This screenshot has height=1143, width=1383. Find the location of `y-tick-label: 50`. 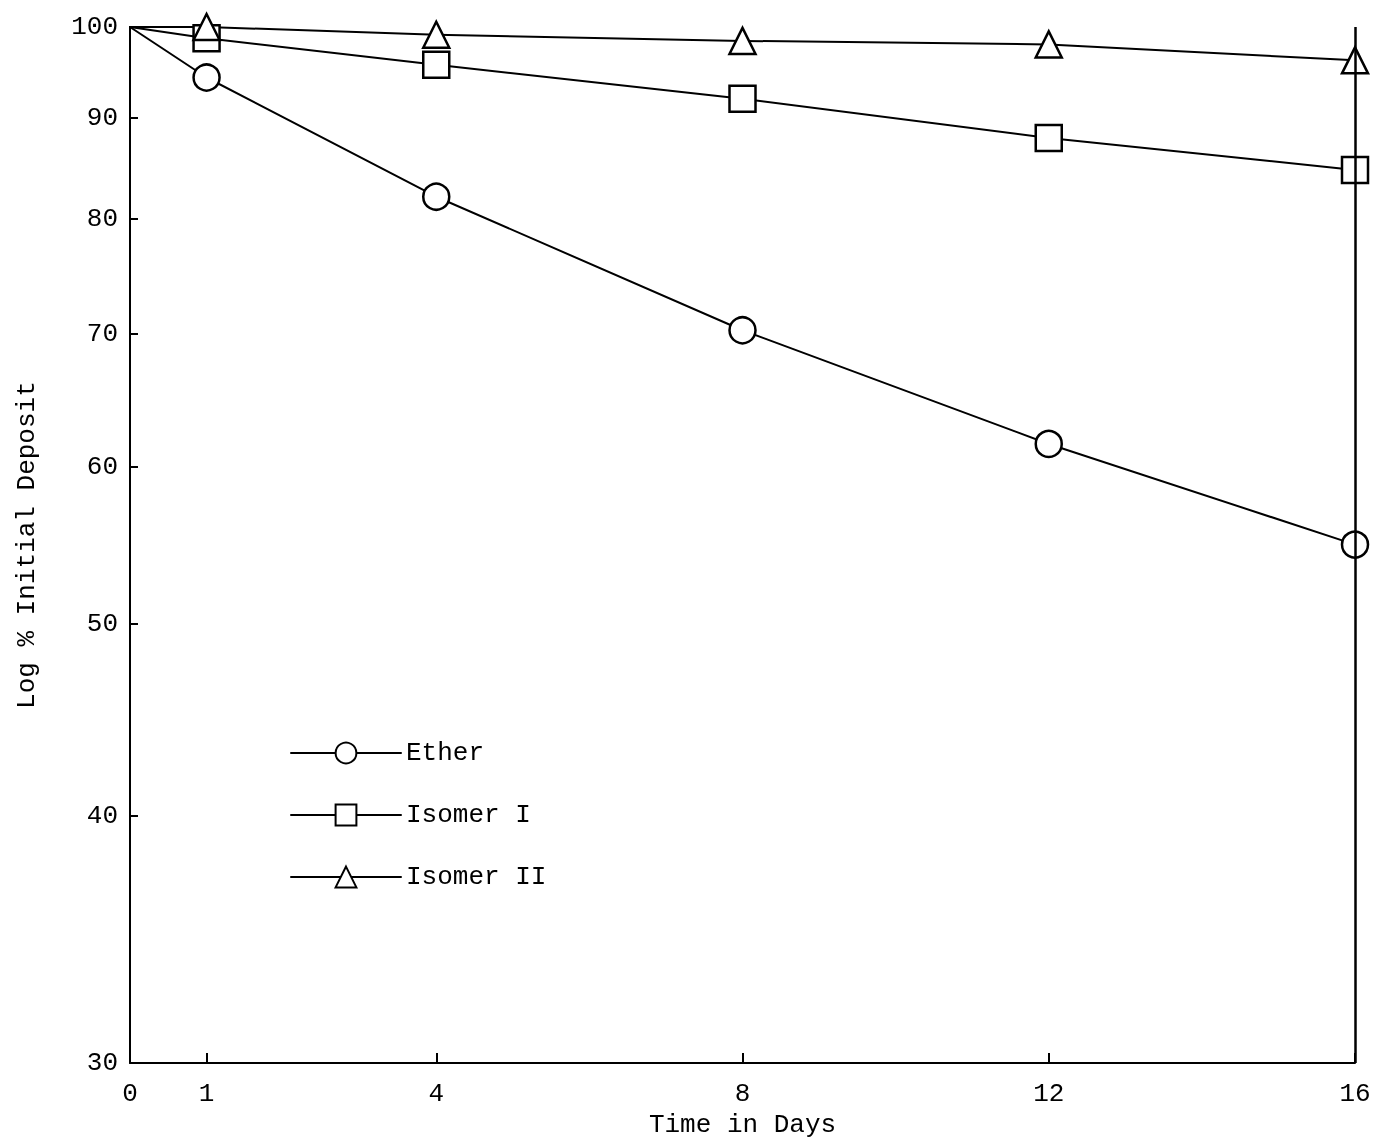

y-tick-label: 50 is located at coordinates (102, 623).